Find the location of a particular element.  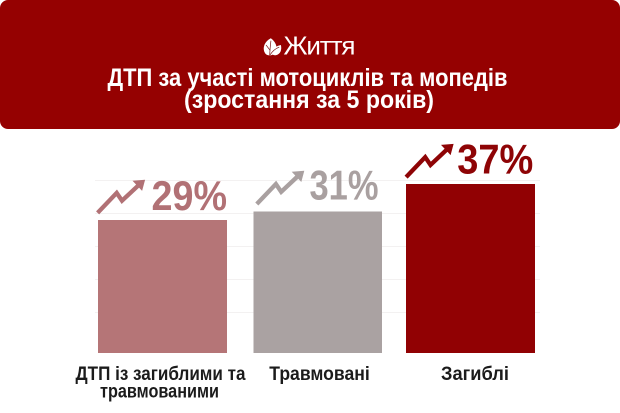

svg-text: 29% is located at coordinates (190, 195).